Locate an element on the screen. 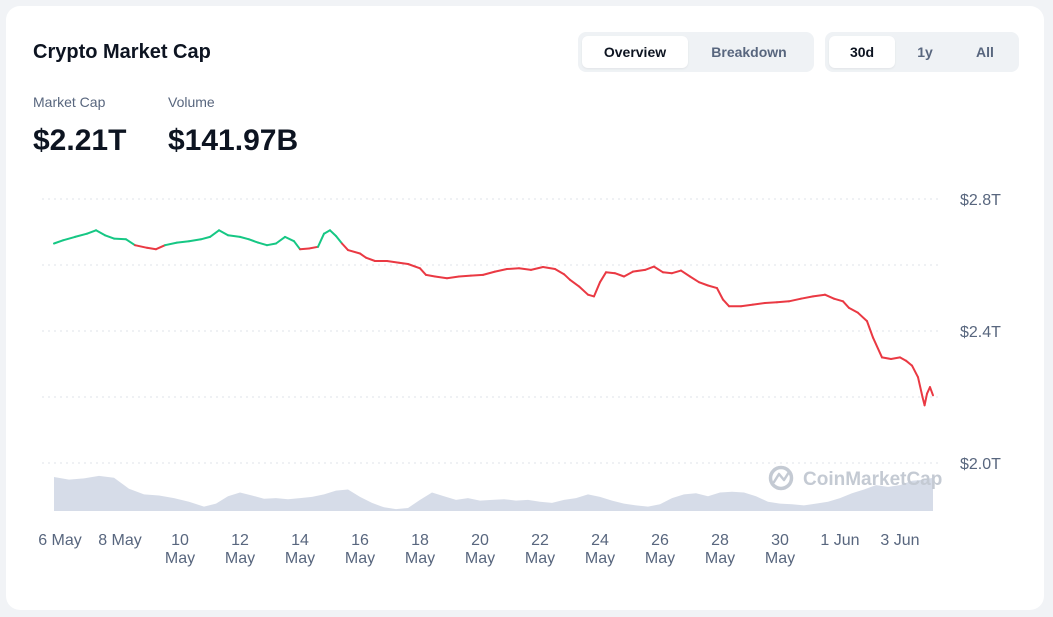 The width and height of the screenshot is (1053, 617). market-cap-value: $2.21T is located at coordinates (80, 140).